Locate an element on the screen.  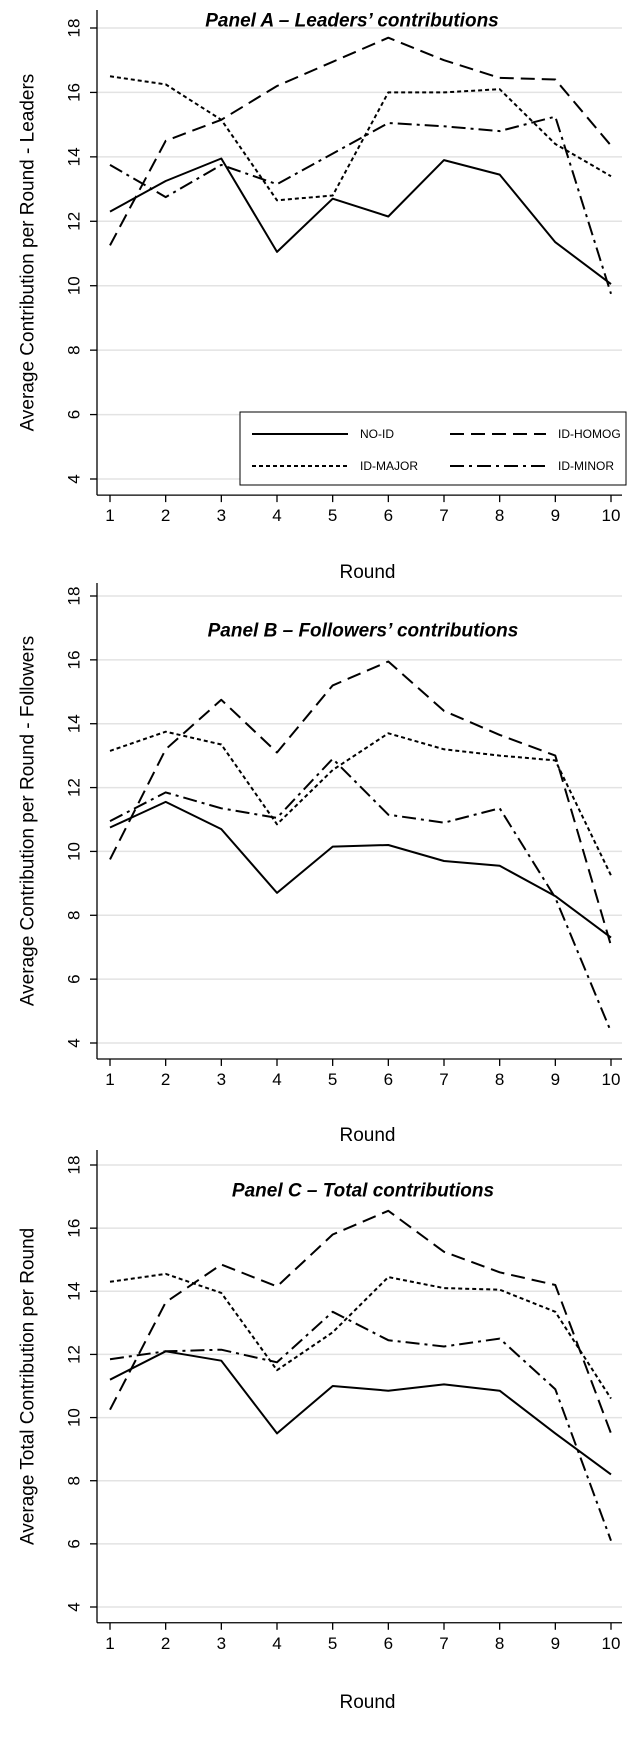
legend-label: ID-MINOR is located at coordinates (586, 466).